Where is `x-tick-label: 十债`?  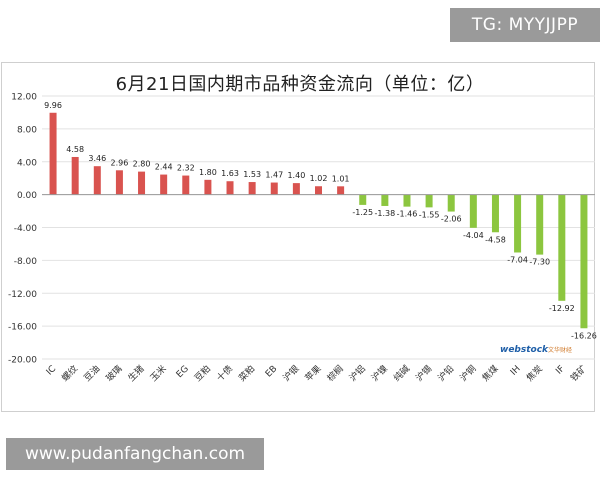 x-tick-label: 十债 is located at coordinates (224, 373).